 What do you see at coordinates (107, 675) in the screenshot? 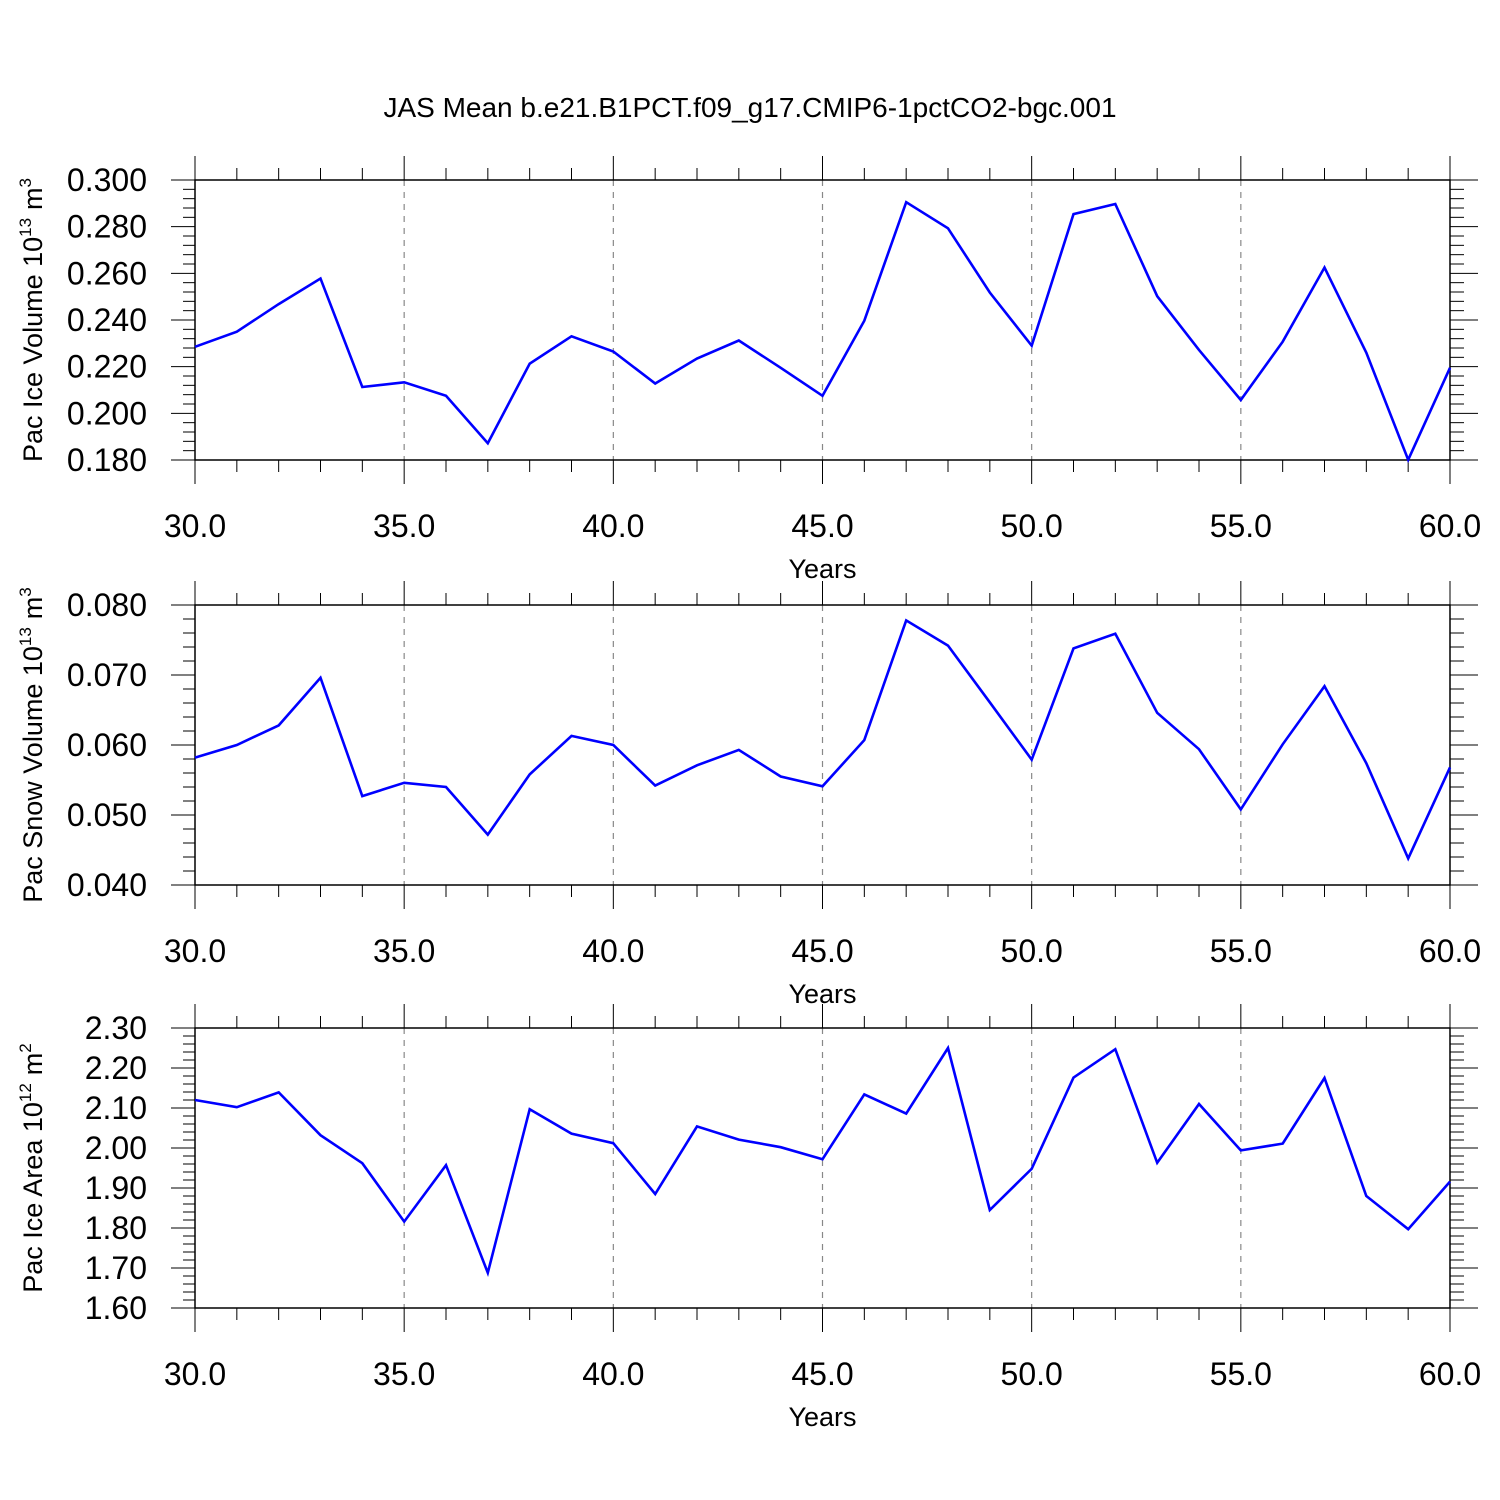
I see `y-tick-label: 0.070` at bounding box center [107, 675].